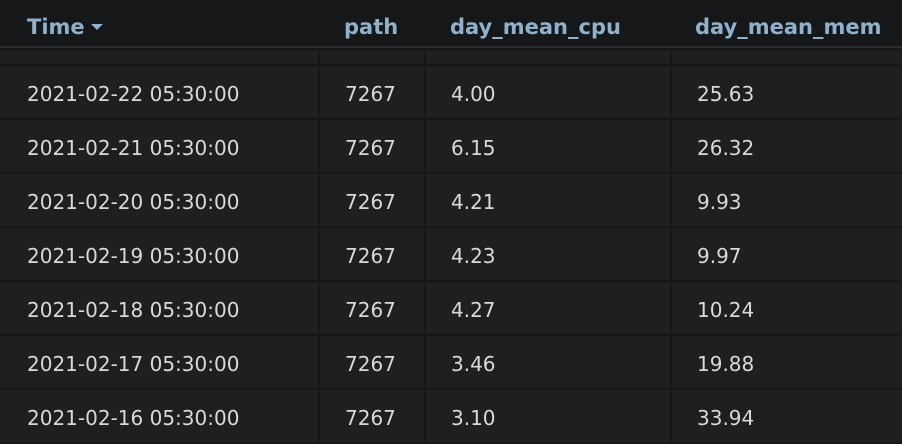  What do you see at coordinates (548, 92) in the screenshot?
I see `cpu-cell: 4.00` at bounding box center [548, 92].